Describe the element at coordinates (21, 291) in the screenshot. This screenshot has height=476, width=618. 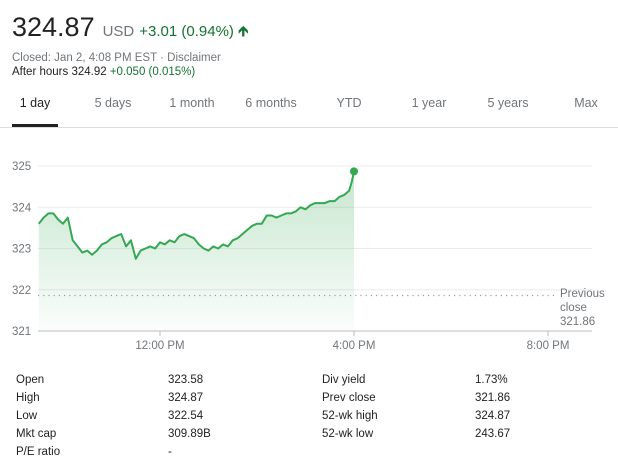
I see `y-tick-label: 322` at that location.